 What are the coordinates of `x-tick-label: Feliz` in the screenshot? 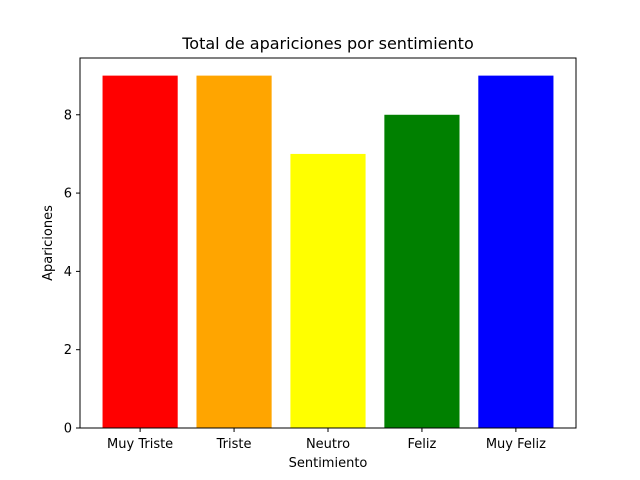 It's located at (422, 444).